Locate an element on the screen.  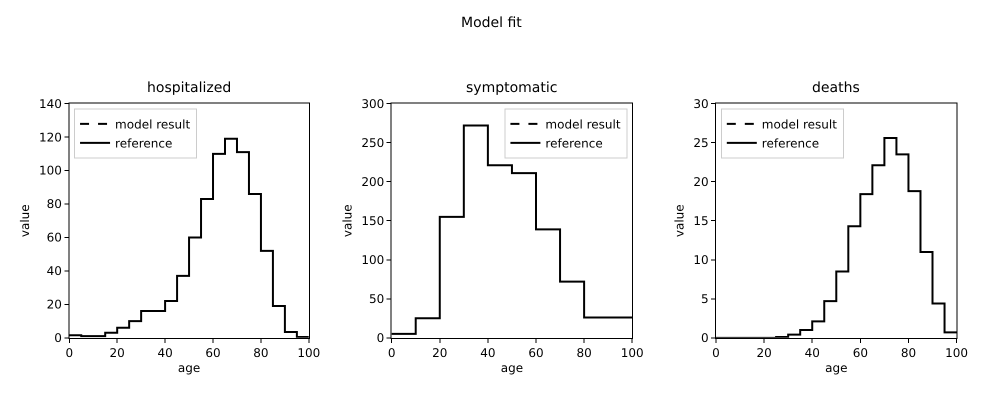
y-tick-label: 300 is located at coordinates (372, 103).